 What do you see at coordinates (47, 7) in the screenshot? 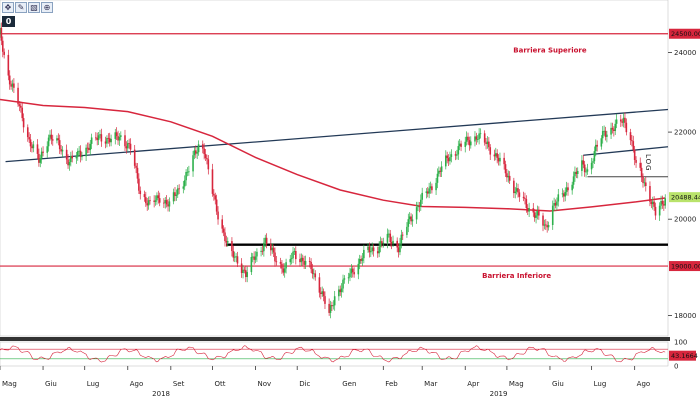
I see `zoom-icon: ⊕` at bounding box center [47, 7].